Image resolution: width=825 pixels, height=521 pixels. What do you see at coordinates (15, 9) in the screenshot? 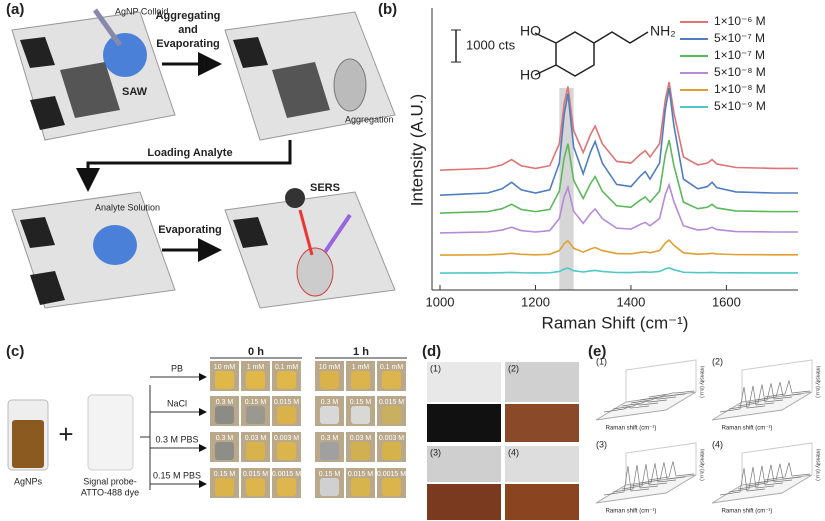
I see `panel-label: (a)` at bounding box center [15, 9].